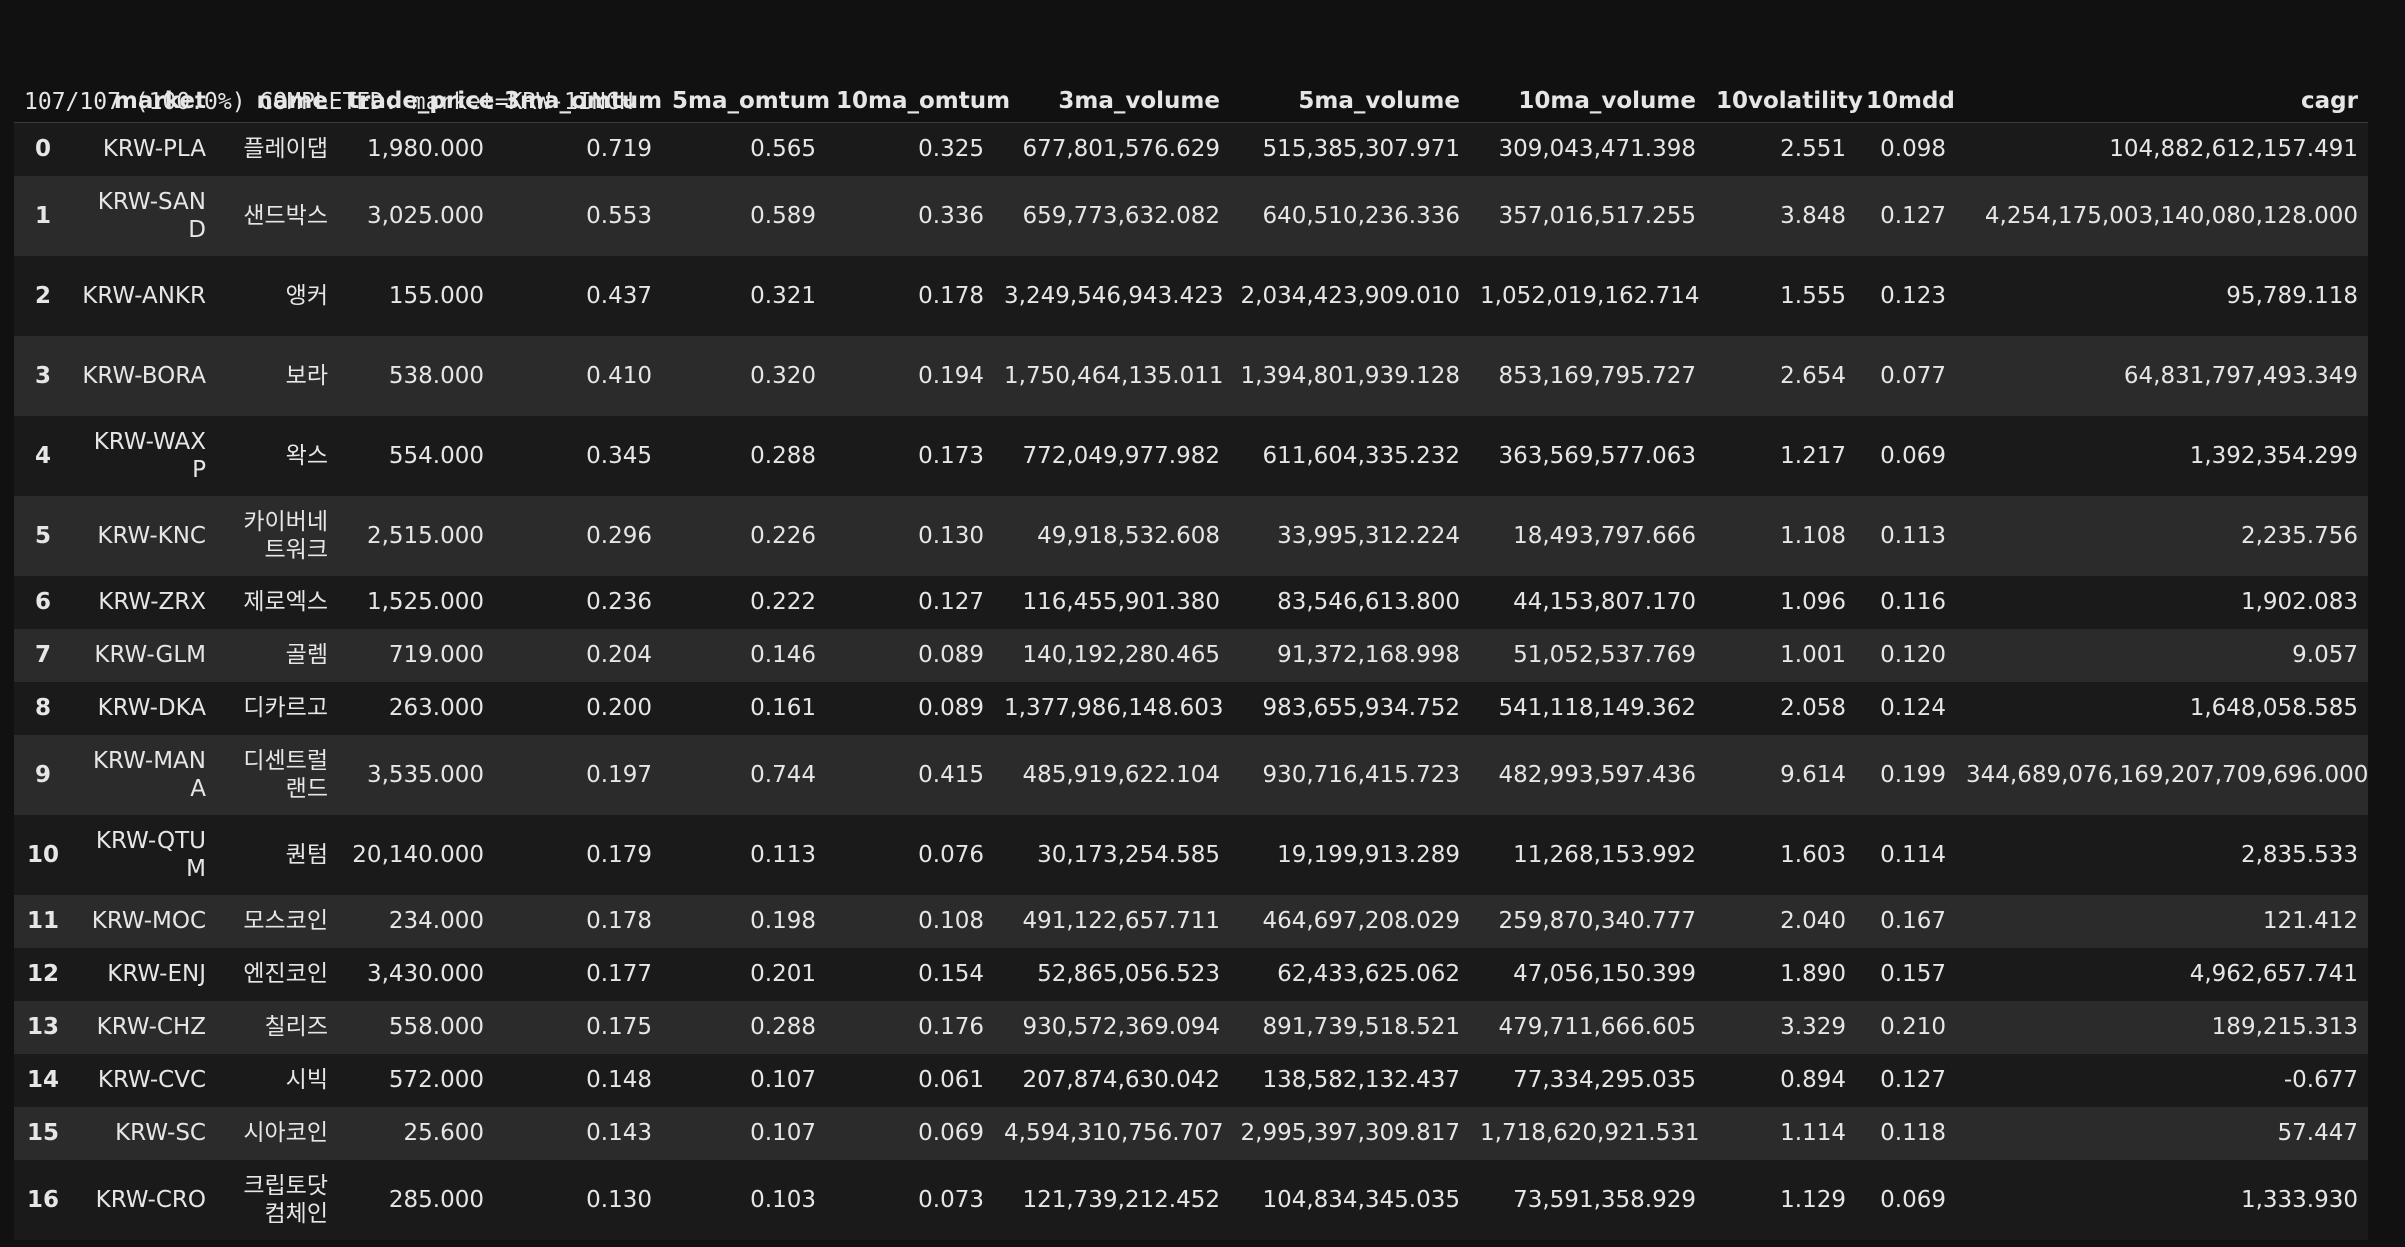 This screenshot has height=1247, width=2405. Describe the element at coordinates (42, 854) in the screenshot. I see `row-index-cell: 10` at that location.